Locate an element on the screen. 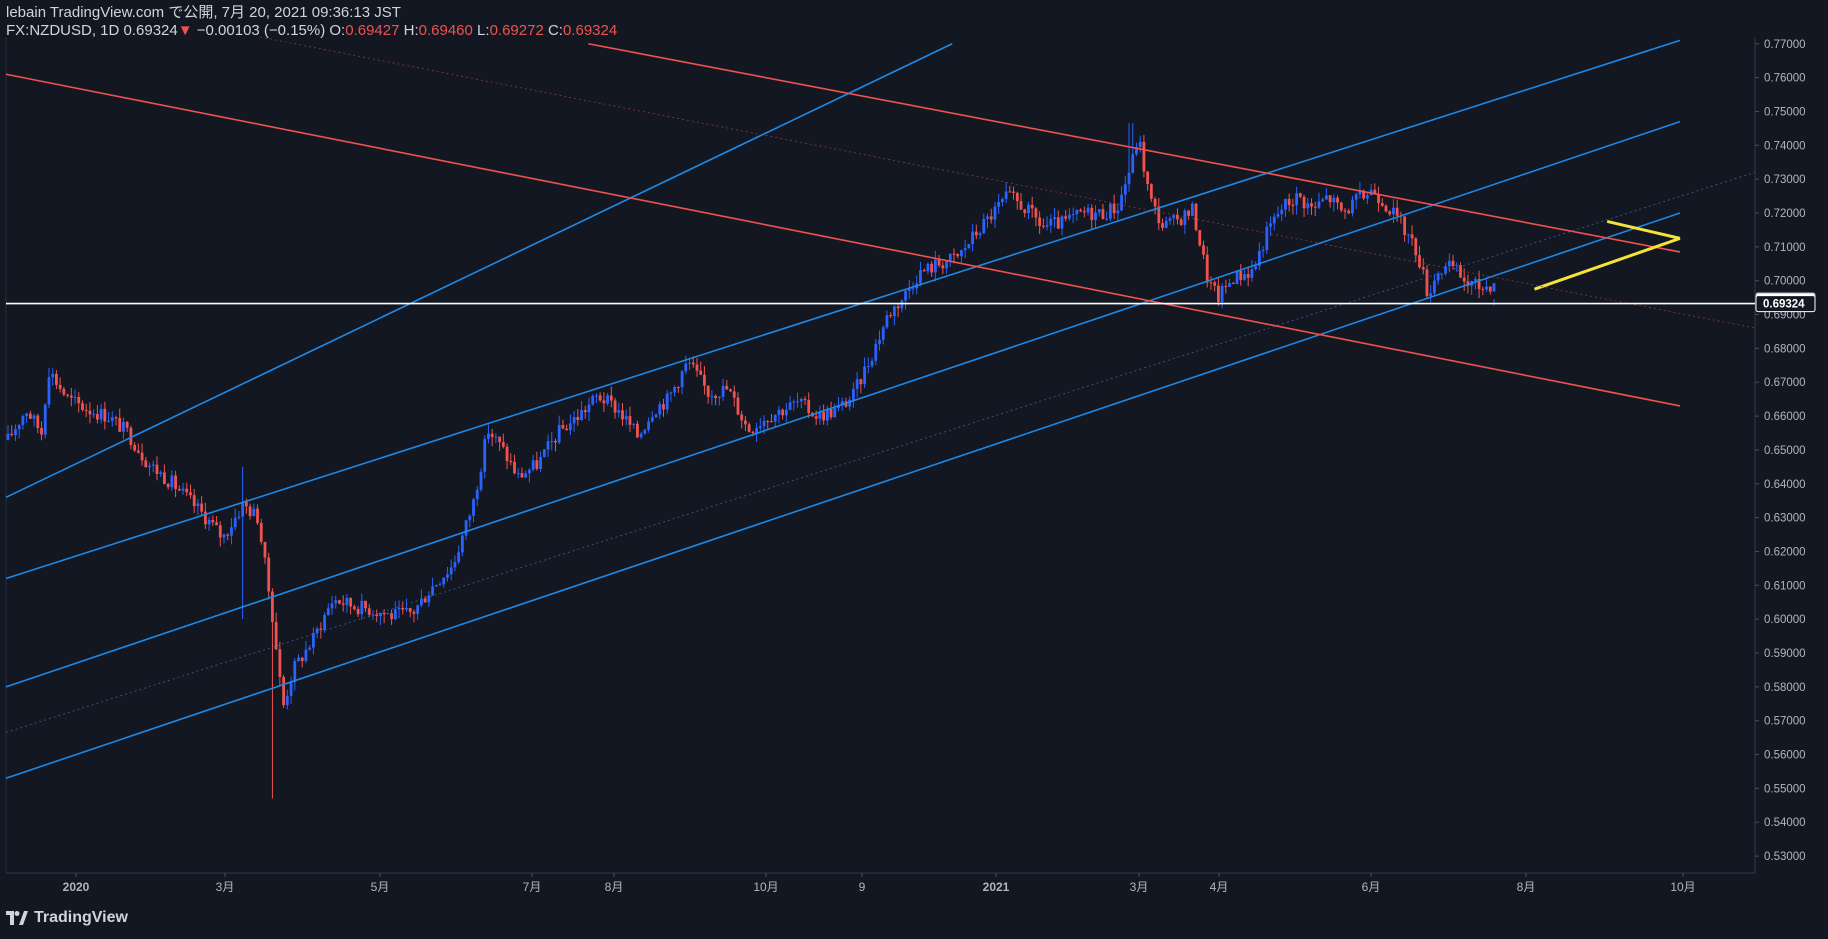 The image size is (1828, 939). x-tick-label: 4月 is located at coordinates (1219, 887).